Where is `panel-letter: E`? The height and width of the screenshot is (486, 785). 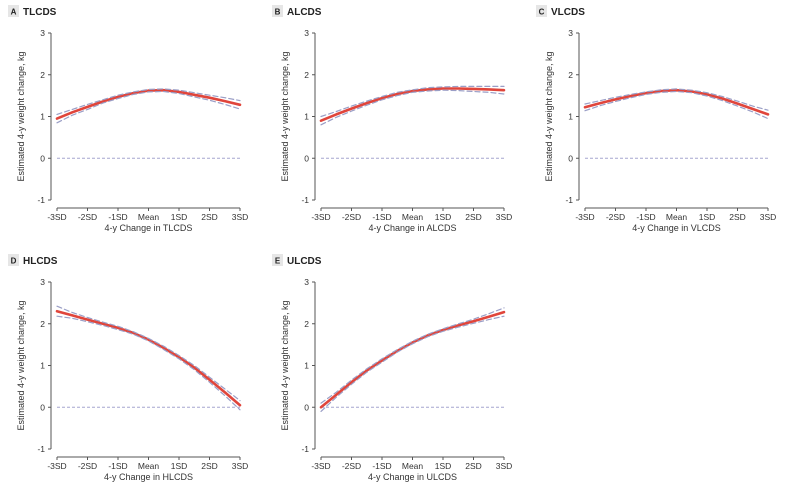
panel-letter: E is located at coordinates (278, 261).